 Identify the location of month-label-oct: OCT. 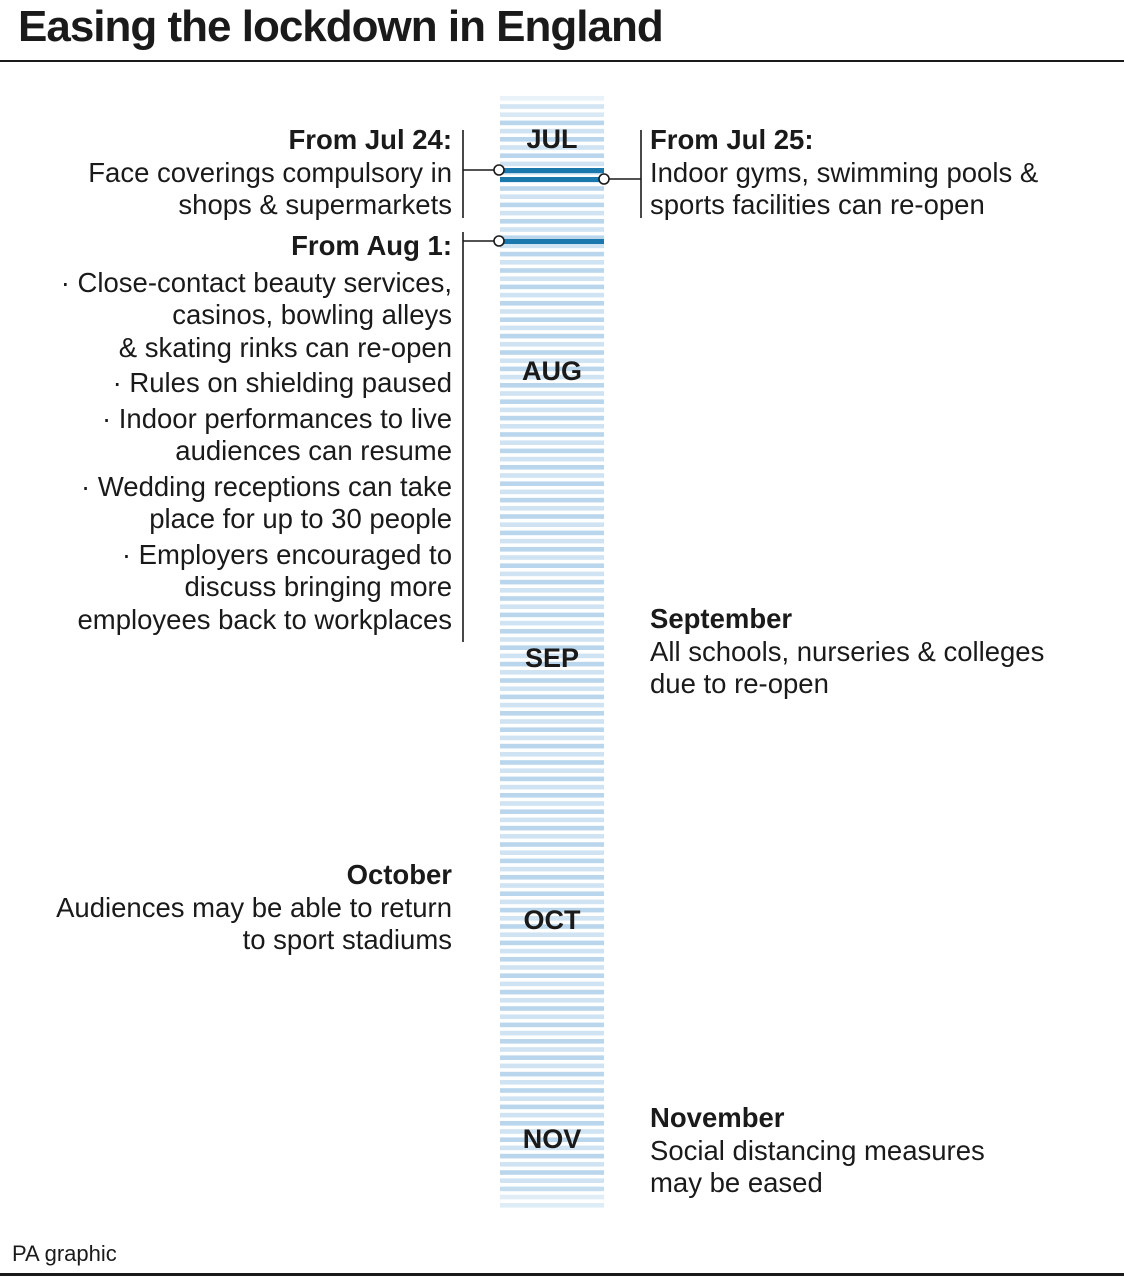
(552, 920).